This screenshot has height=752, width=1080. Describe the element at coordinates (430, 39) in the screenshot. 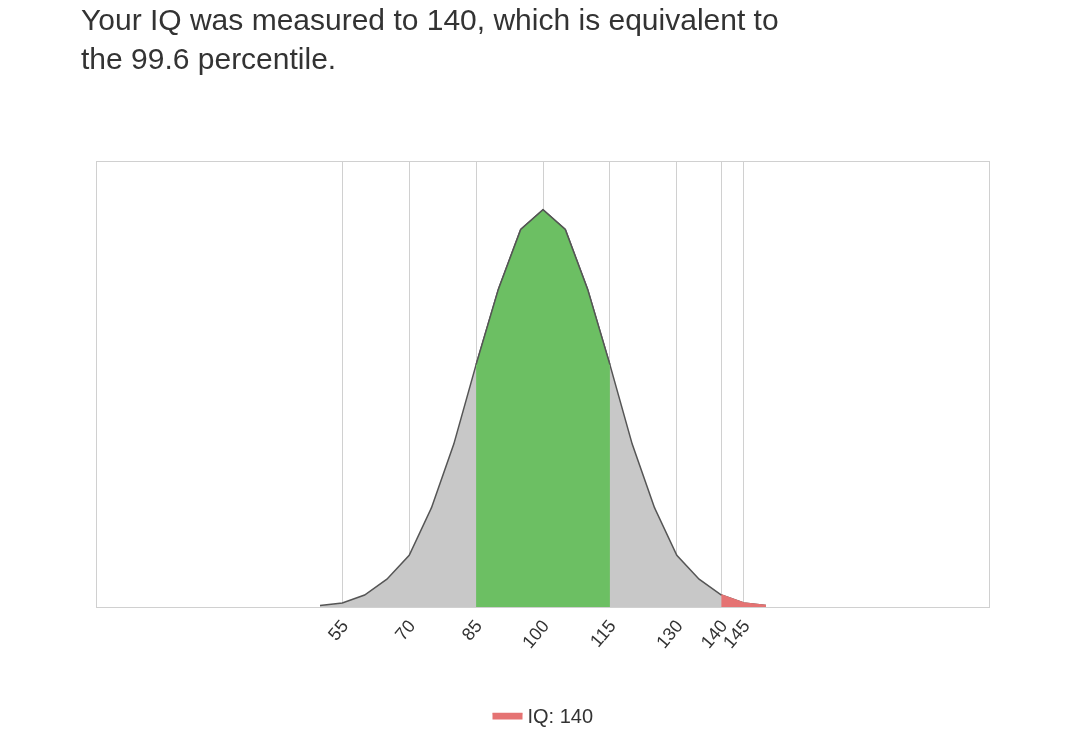

I see `chart-title: Your IQ was measured to 140, which is equivalent to the 99.6 percentile.` at that location.